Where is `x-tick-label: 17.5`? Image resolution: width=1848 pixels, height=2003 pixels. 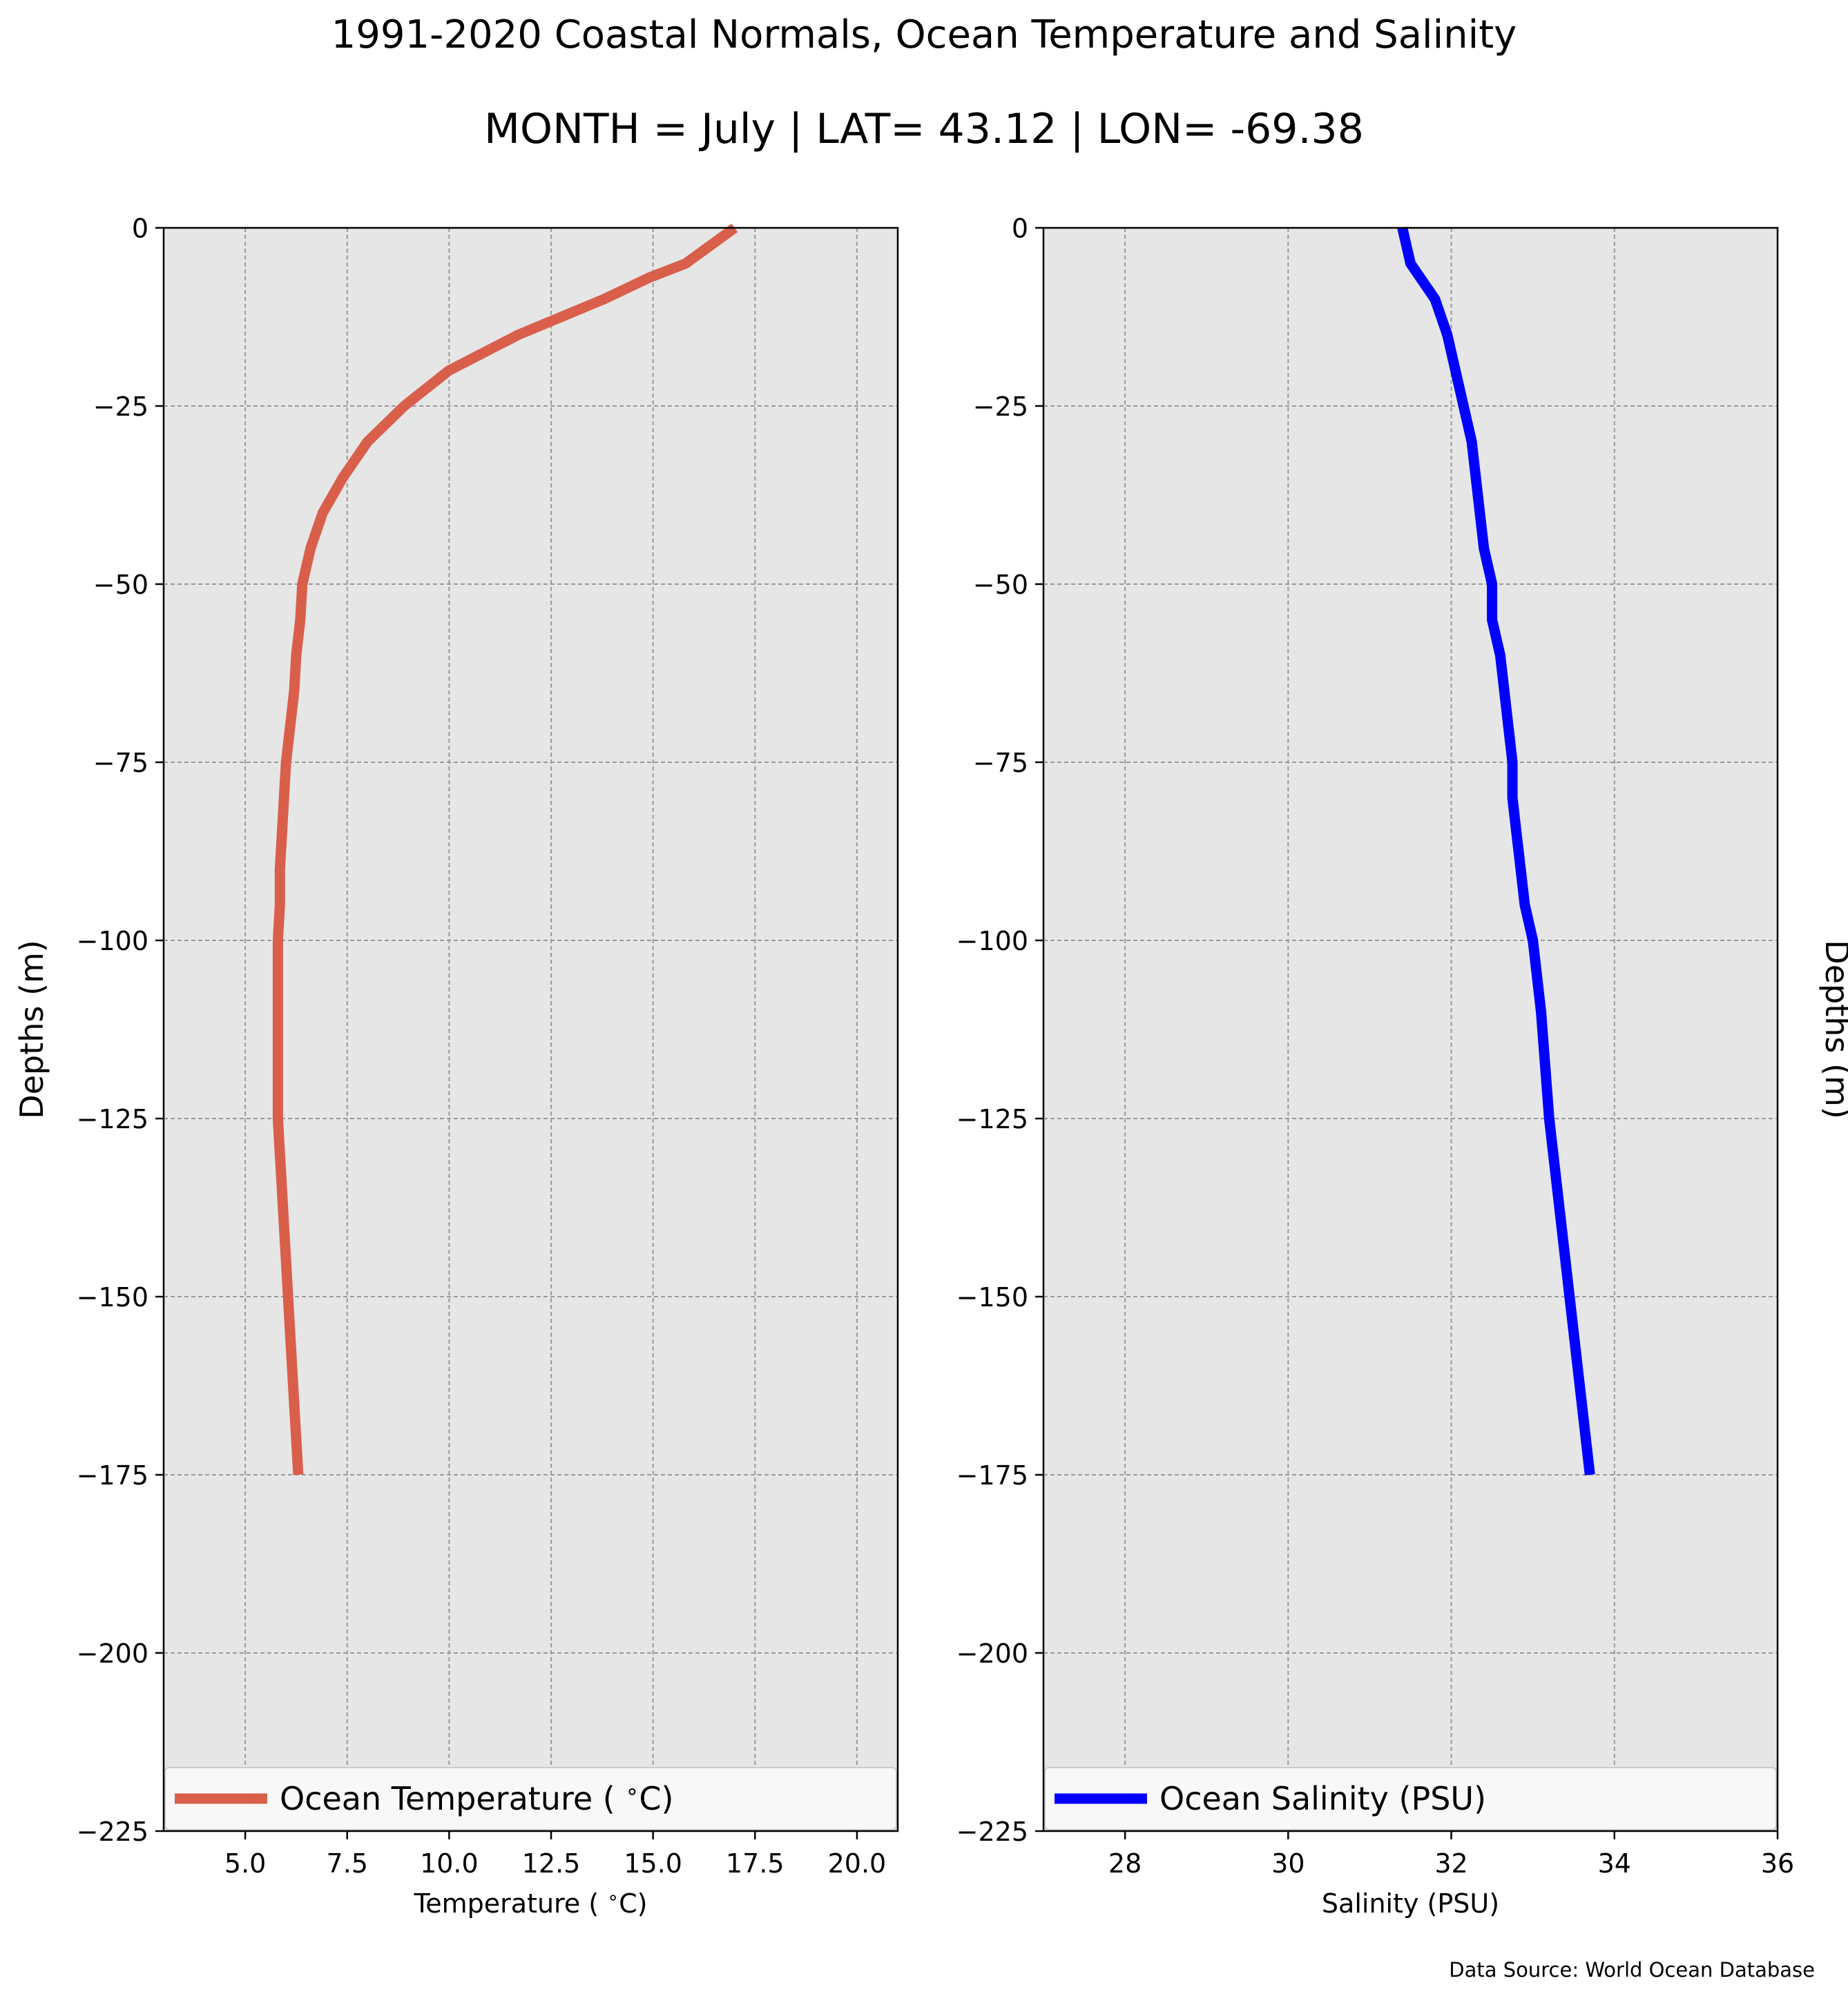 x-tick-label: 17.5 is located at coordinates (755, 1863).